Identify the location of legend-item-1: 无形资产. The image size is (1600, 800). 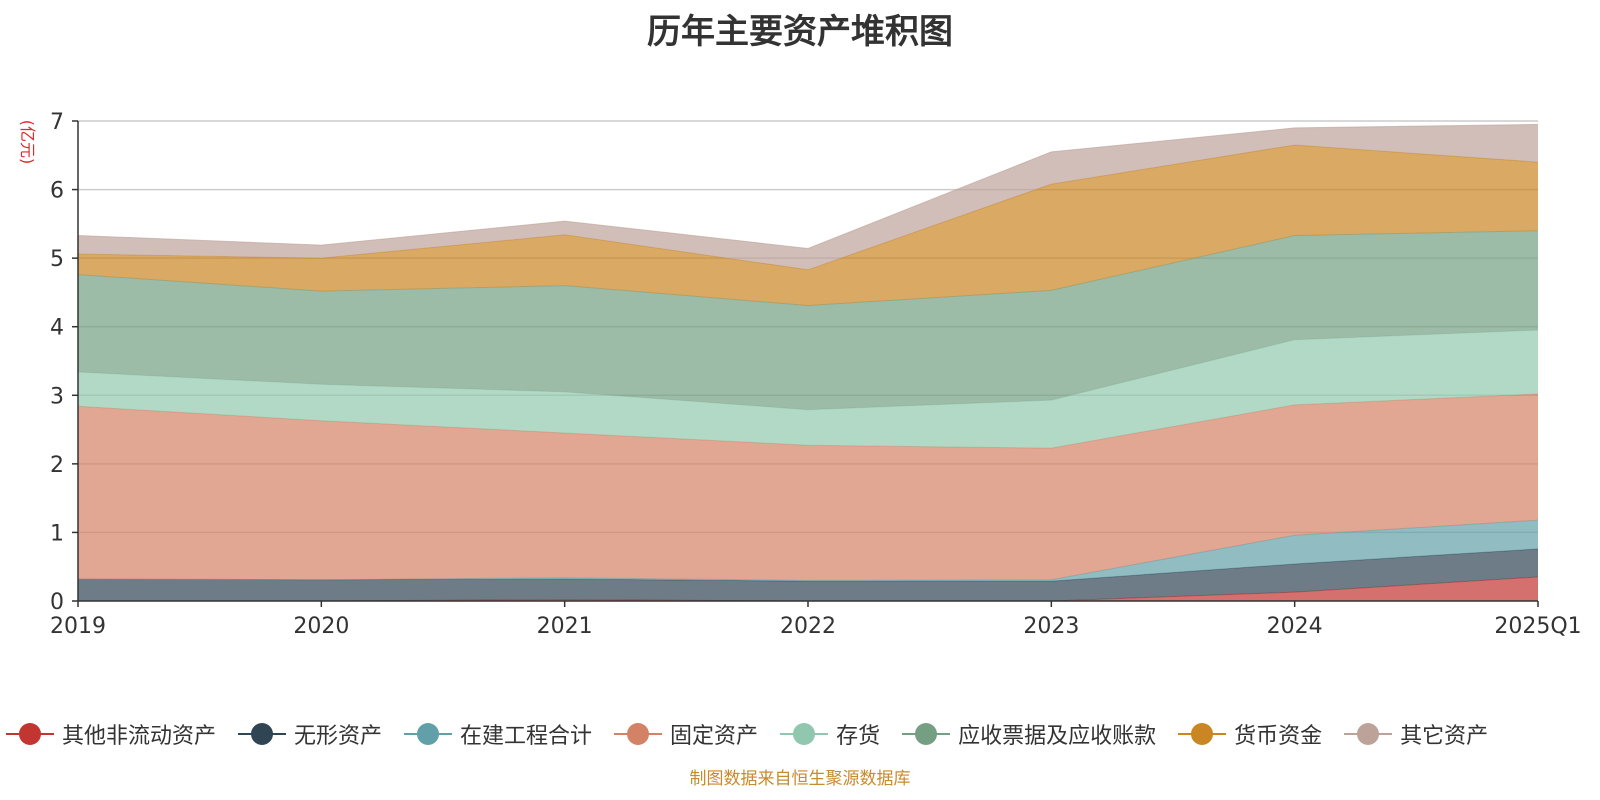
(310, 734).